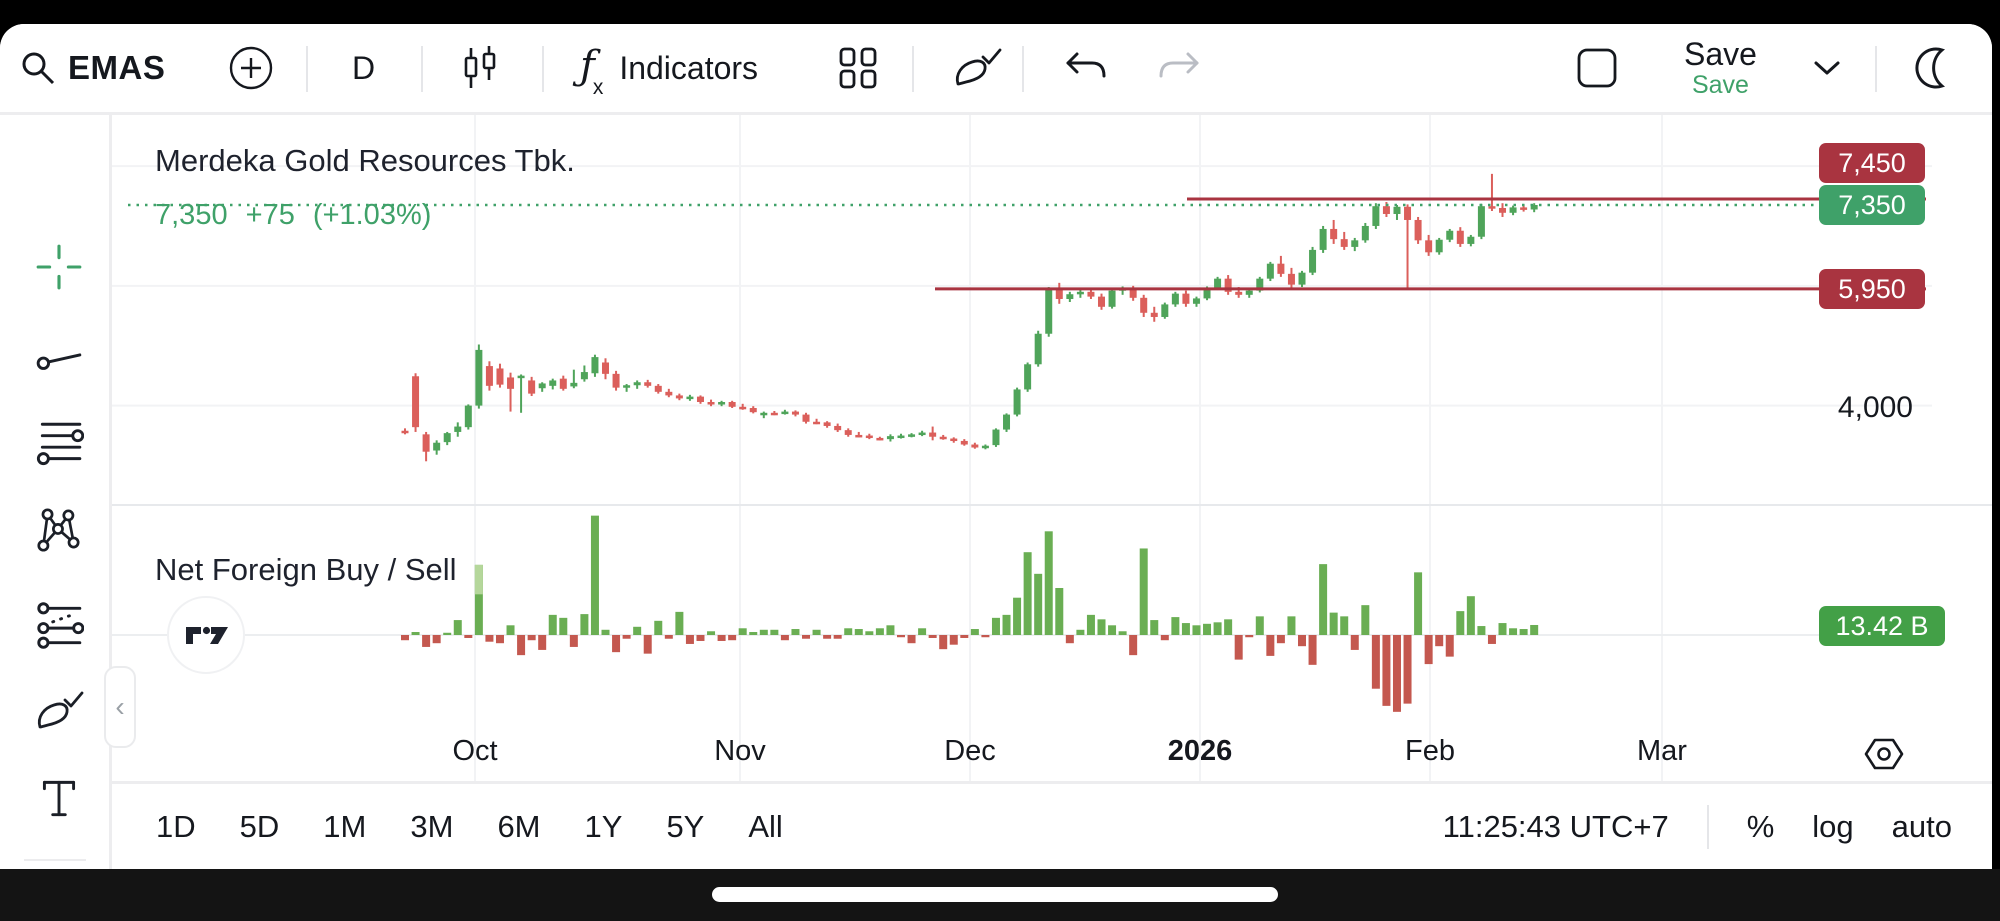 This screenshot has width=2000, height=921. I want to click on plus-circle-icon, so click(251, 68).